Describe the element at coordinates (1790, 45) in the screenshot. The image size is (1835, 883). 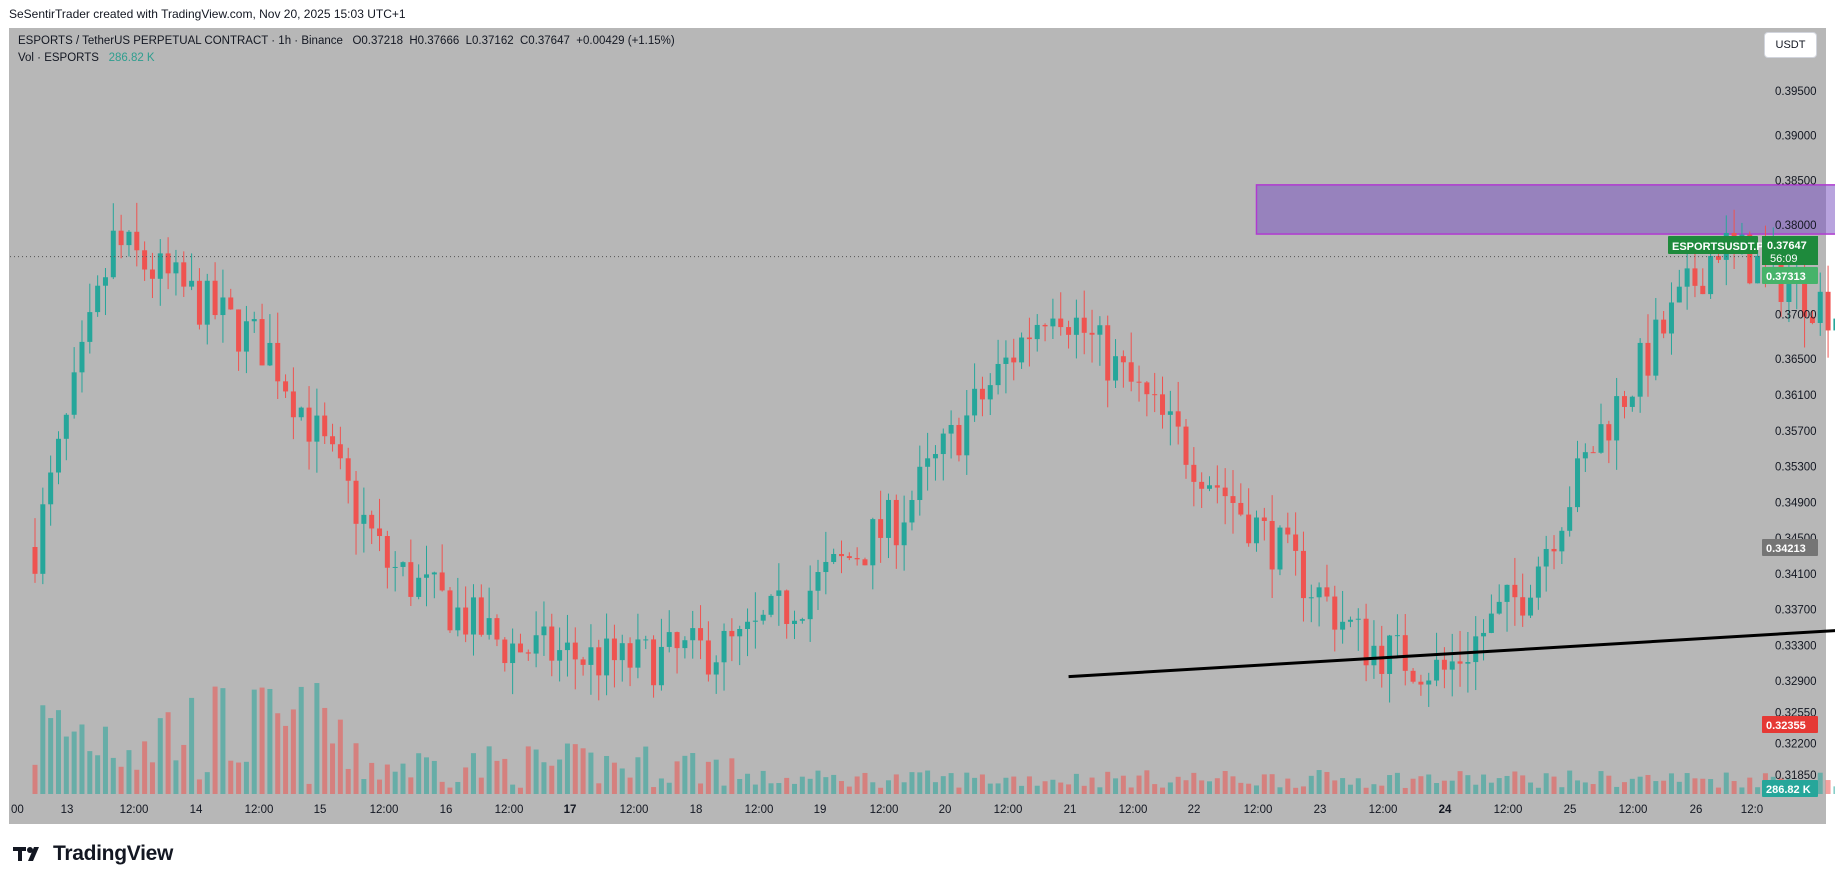
I see `currency-button: USDT` at that location.